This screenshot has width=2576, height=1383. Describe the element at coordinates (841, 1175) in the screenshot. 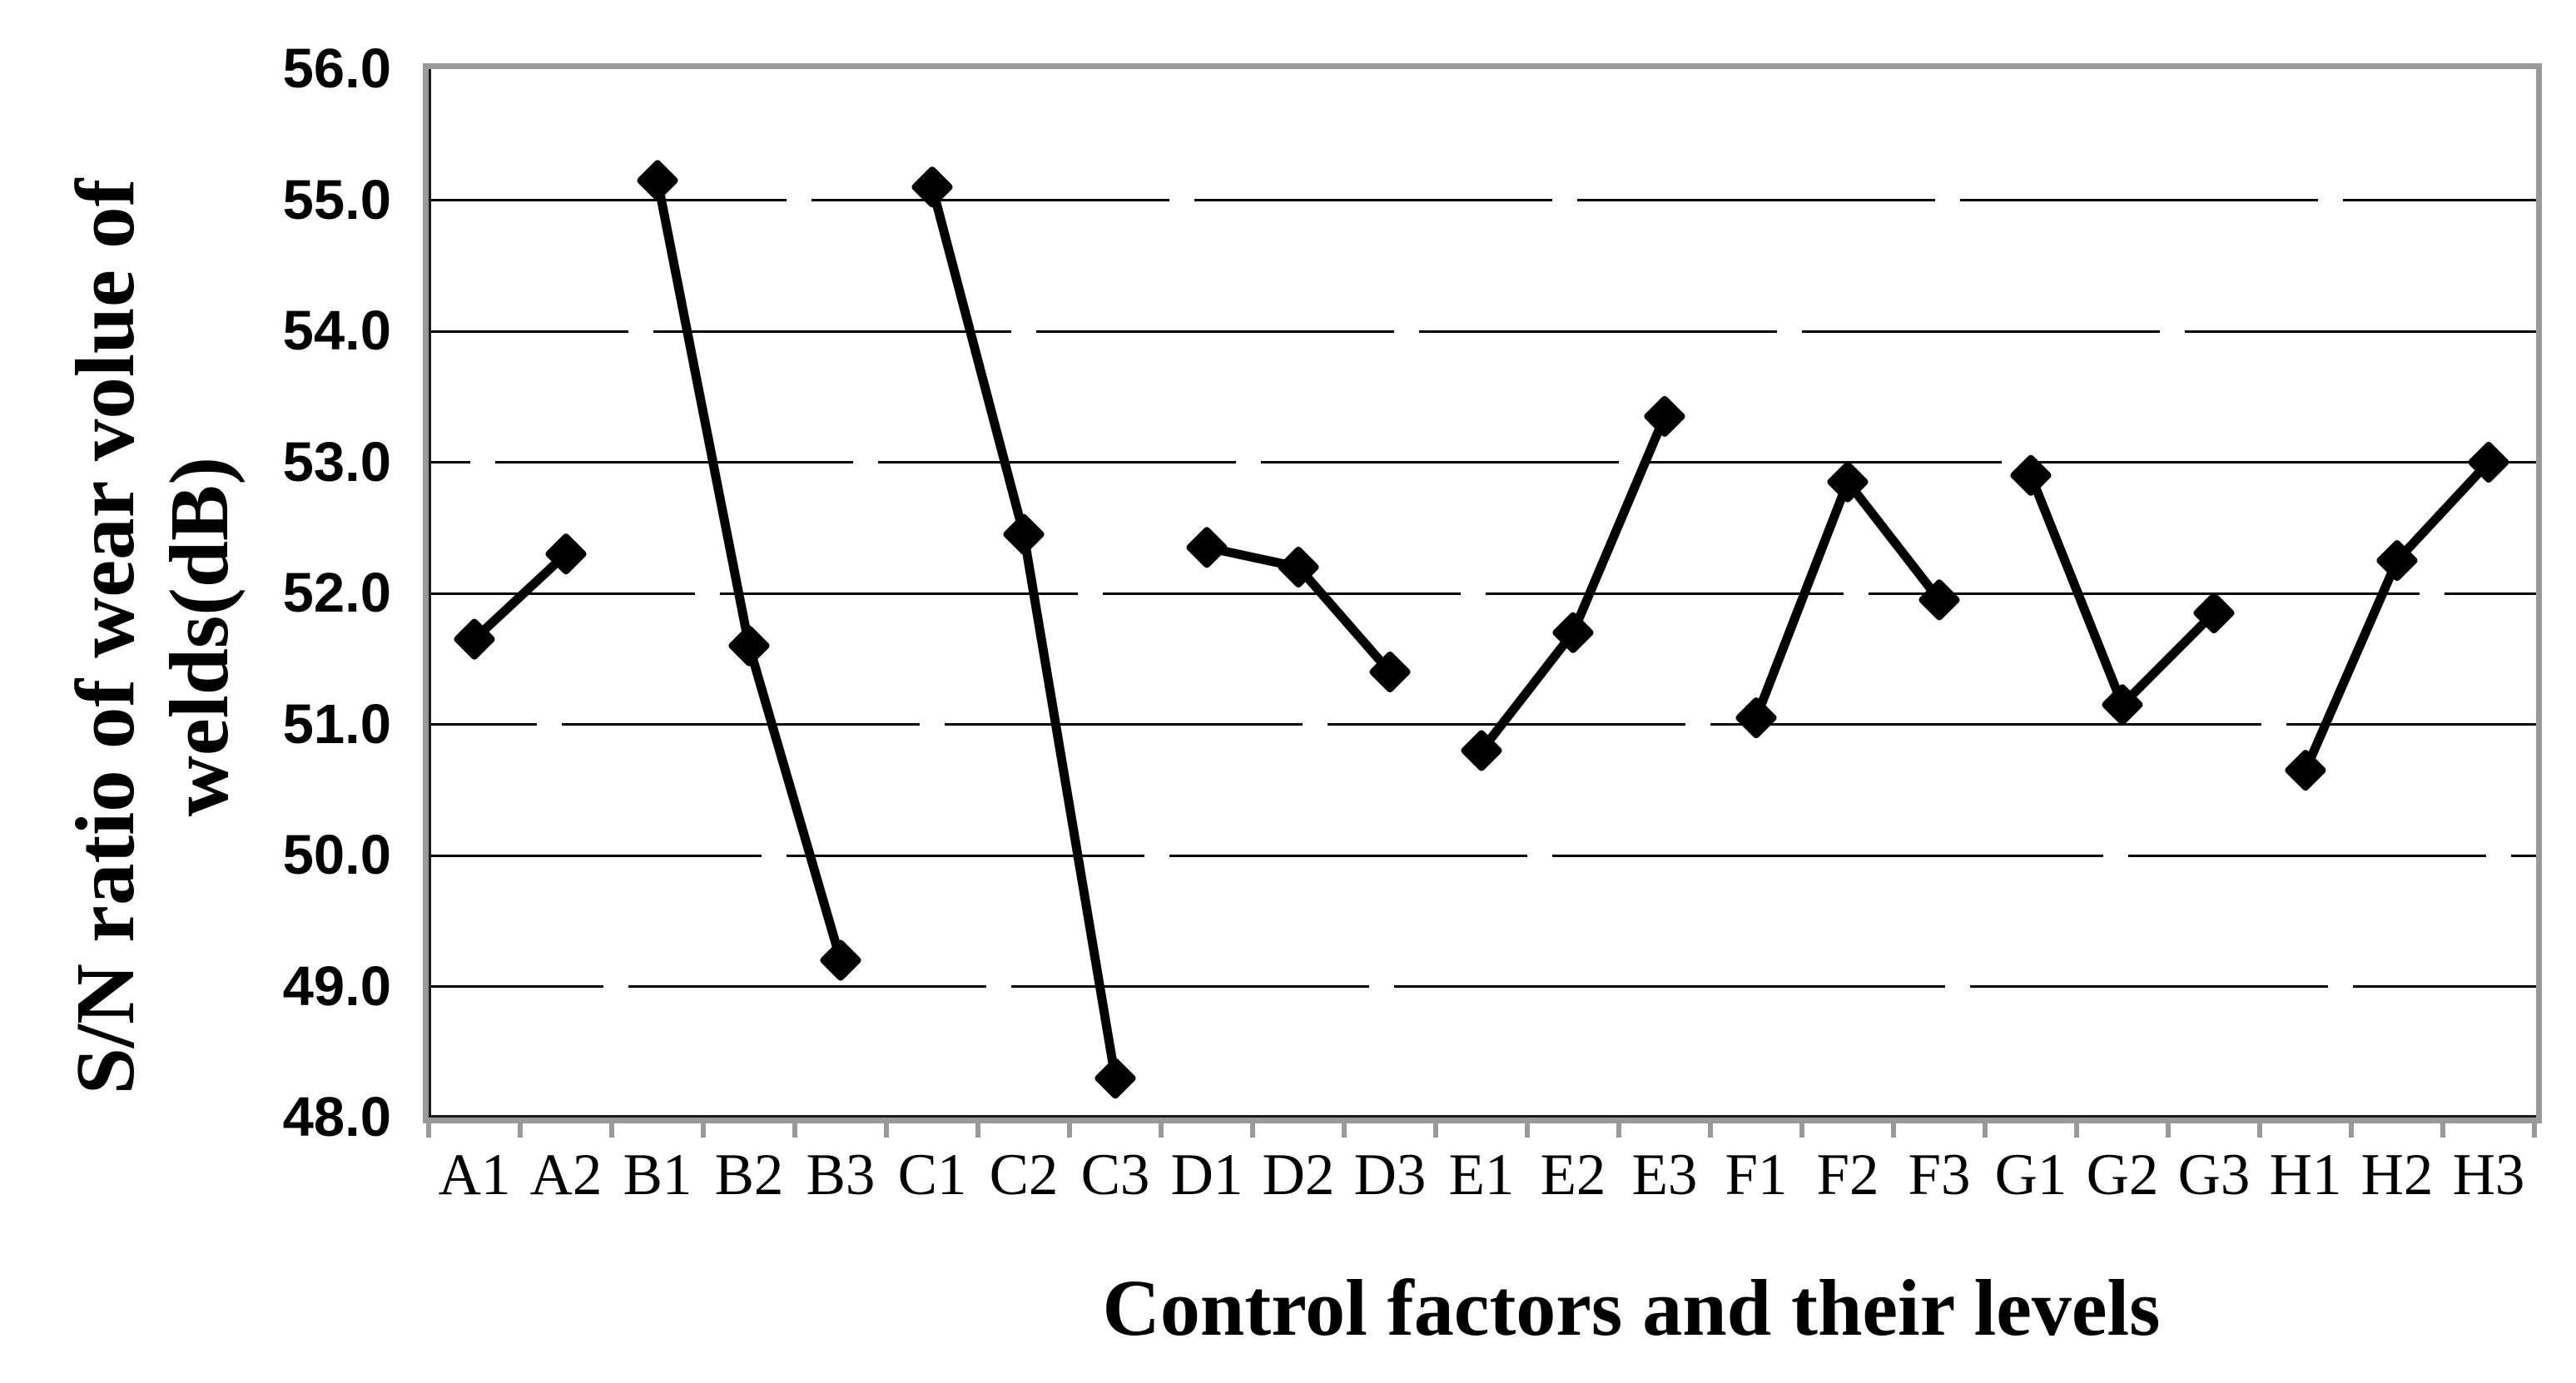

I see `x-category-label-B3: B3` at that location.